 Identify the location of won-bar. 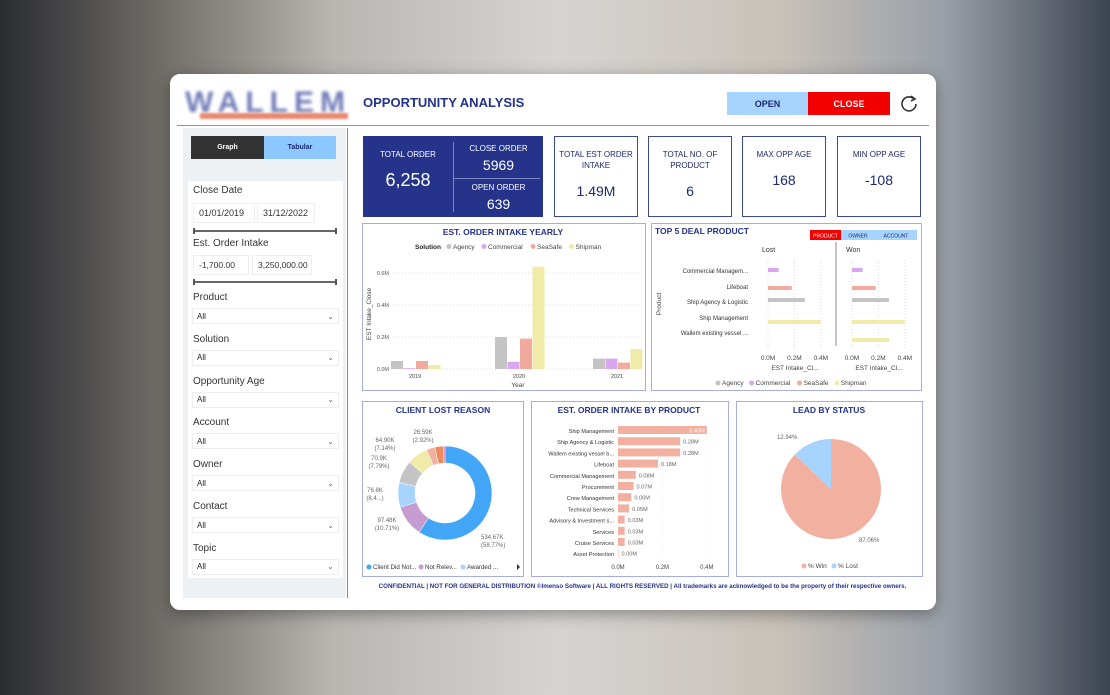
(864, 288).